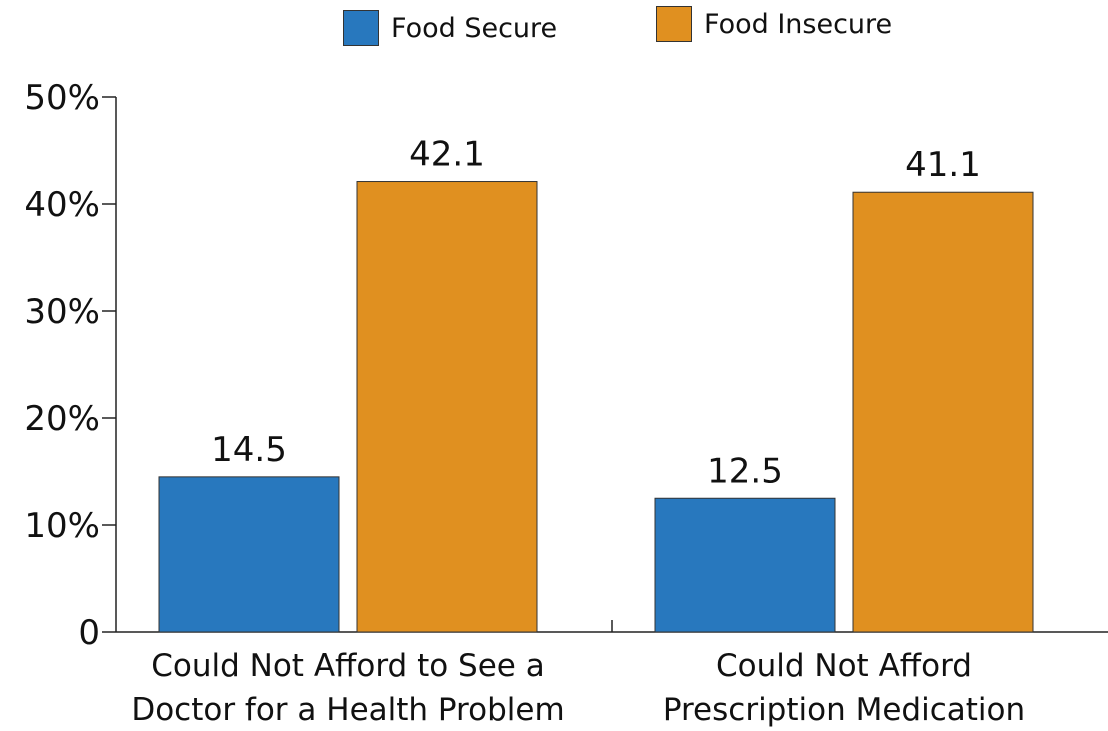 The width and height of the screenshot is (1108, 731). Describe the element at coordinates (798, 24) in the screenshot. I see `legend-label-food-insecure: Food Insecure` at that location.